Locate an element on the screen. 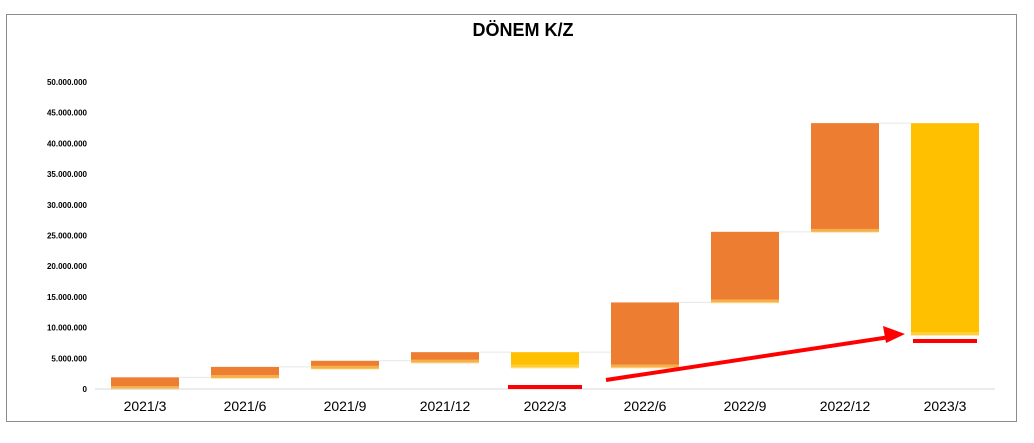  x-tick-label: 2021/6 is located at coordinates (245, 406).